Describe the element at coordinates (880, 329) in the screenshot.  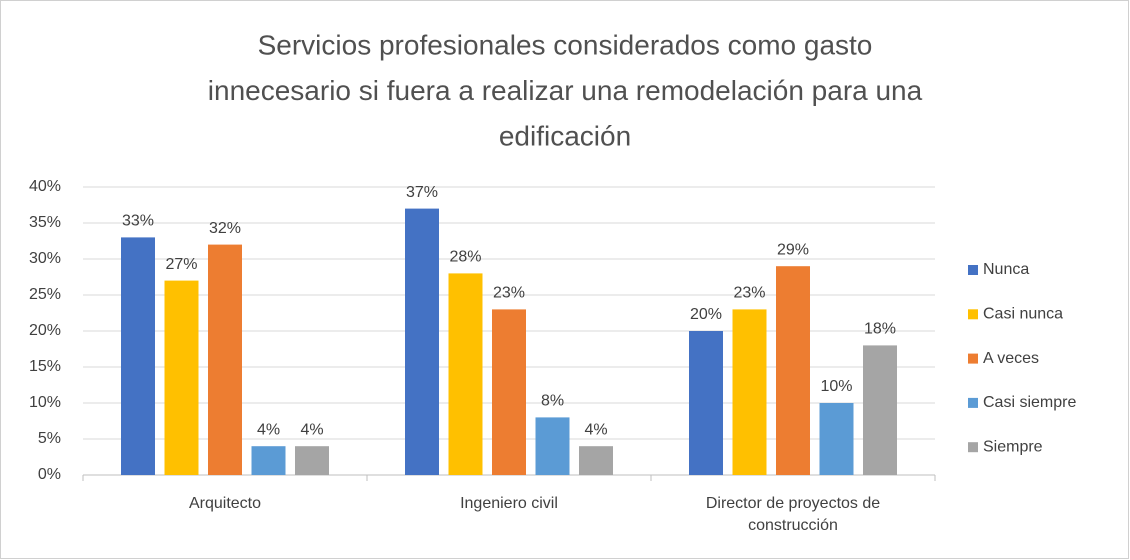
I see `data-label: 18%` at that location.